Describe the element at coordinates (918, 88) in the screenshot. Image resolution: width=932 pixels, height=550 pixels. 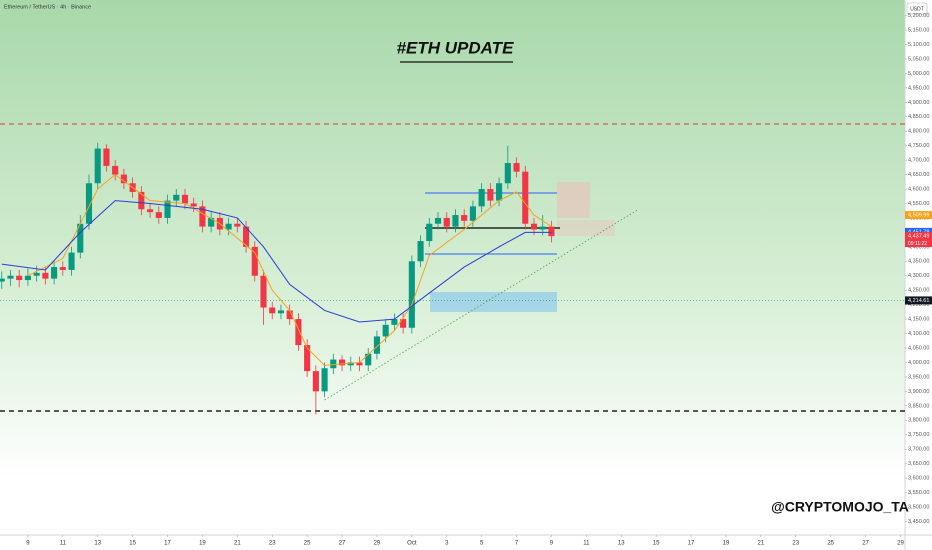
I see `y-tick-label: 4,950.00` at that location.